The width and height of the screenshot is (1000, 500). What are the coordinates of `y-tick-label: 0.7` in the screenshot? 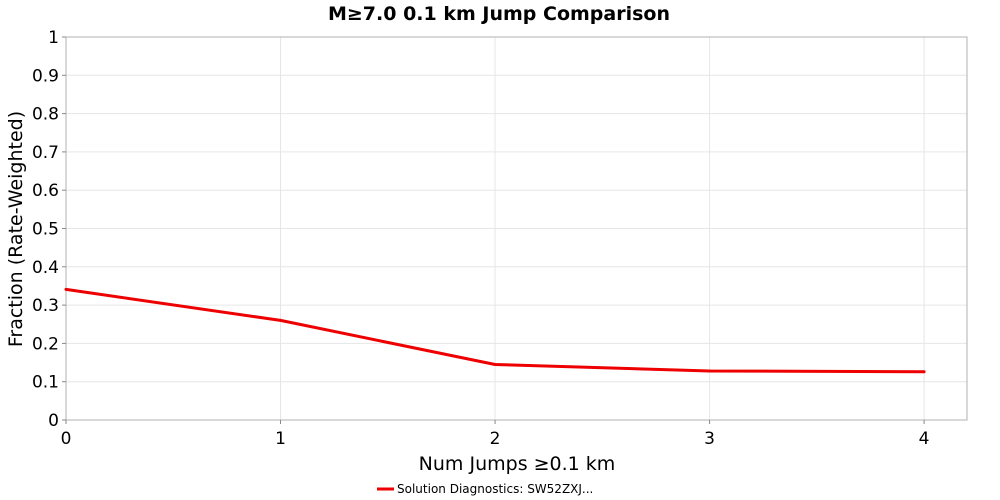 It's located at (45, 153).